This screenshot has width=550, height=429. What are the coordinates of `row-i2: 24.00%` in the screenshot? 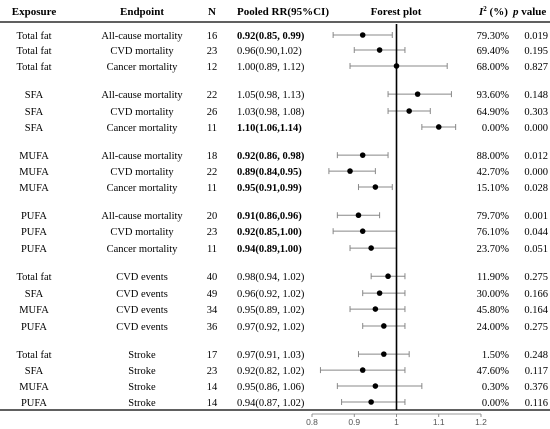 It's located at (493, 327).